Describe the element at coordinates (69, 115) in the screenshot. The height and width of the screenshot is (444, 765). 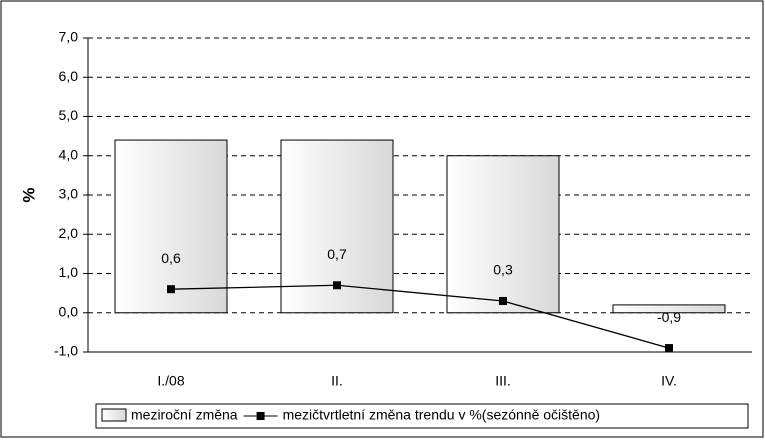
I see `y-tick-label: 5,0` at that location.